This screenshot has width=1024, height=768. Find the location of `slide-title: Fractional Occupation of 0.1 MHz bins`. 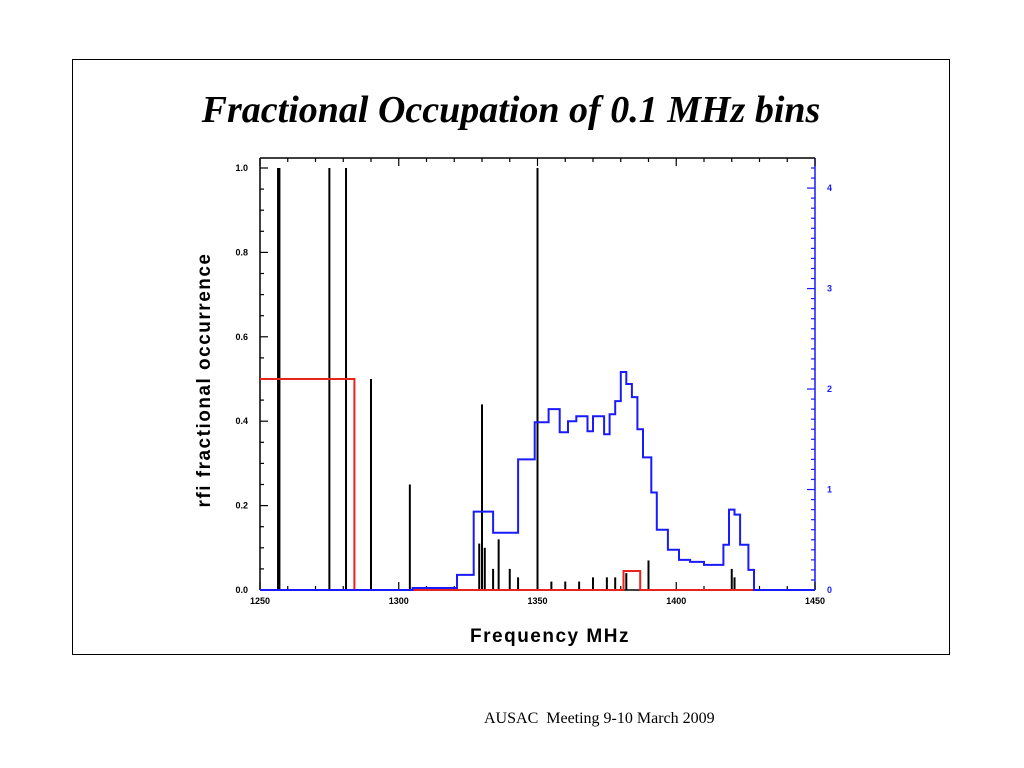

slide-title: Fractional Occupation of 0.1 MHz bins is located at coordinates (511, 110).